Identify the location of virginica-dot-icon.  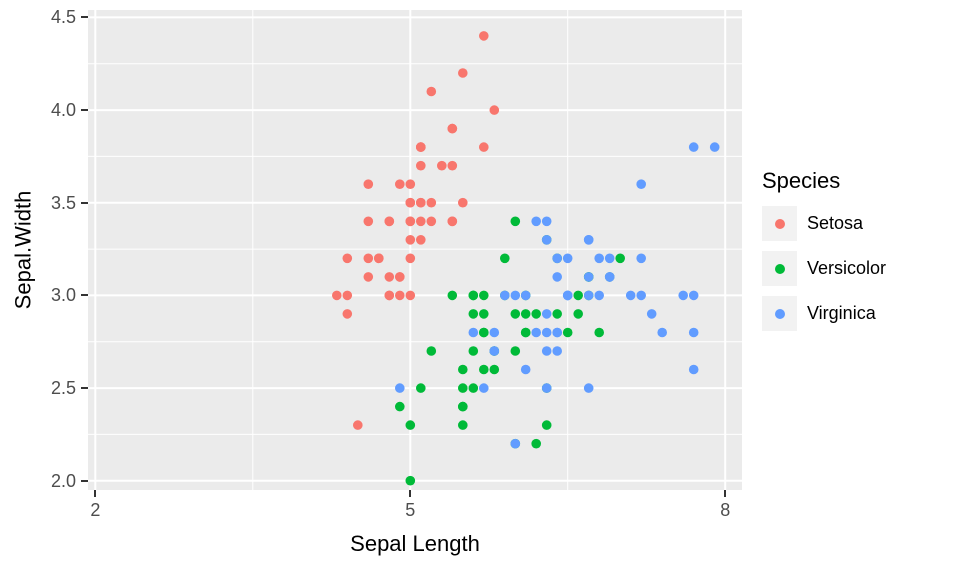
(779, 313).